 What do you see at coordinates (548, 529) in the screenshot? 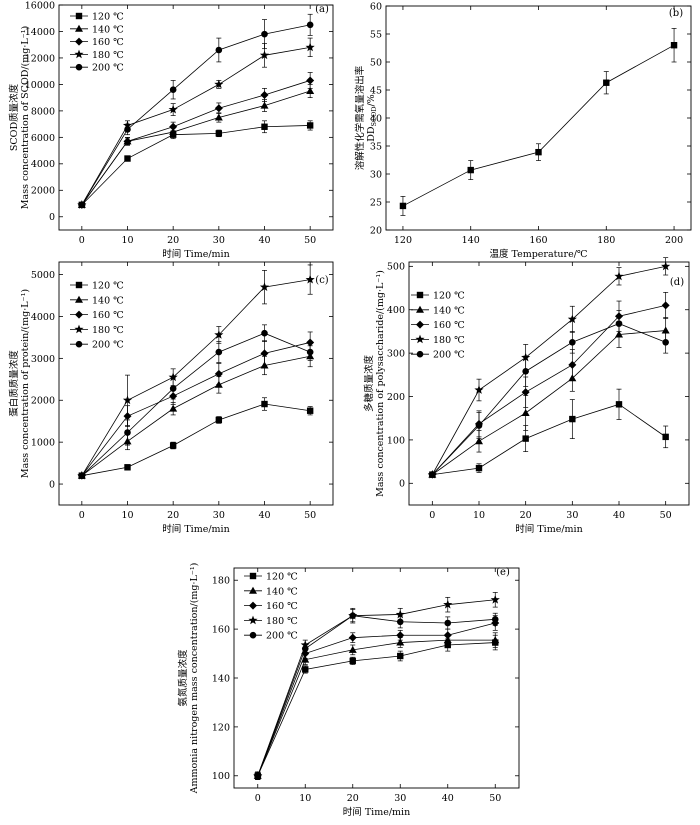
I see `x-axis-label: 时间 Time/min` at bounding box center [548, 529].